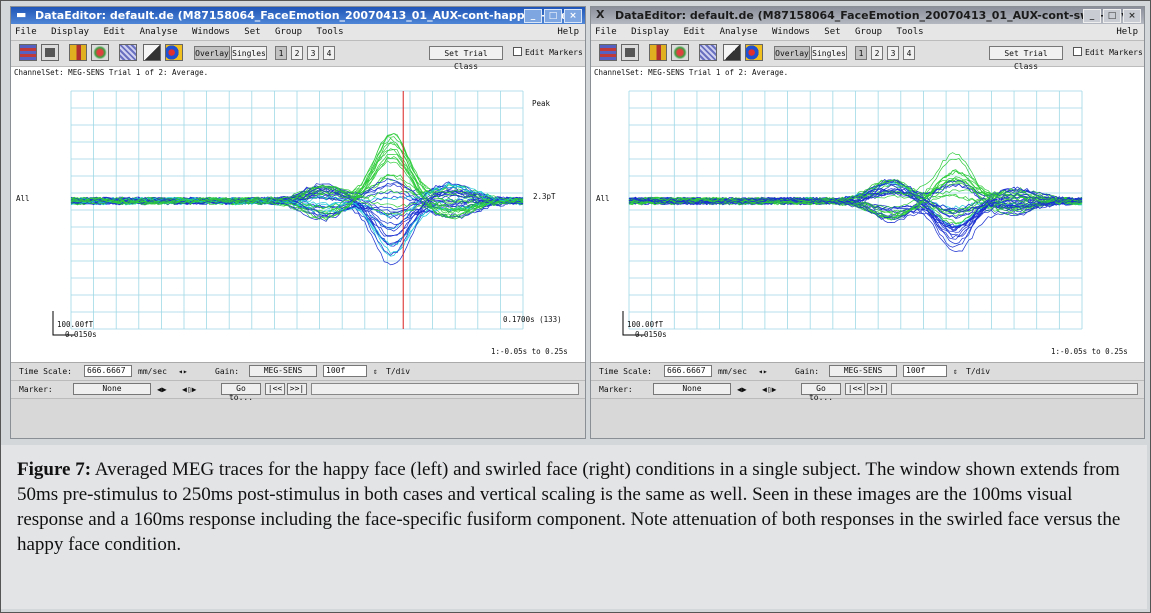 The image size is (1151, 613). I want to click on scale-bar, so click(633, 323).